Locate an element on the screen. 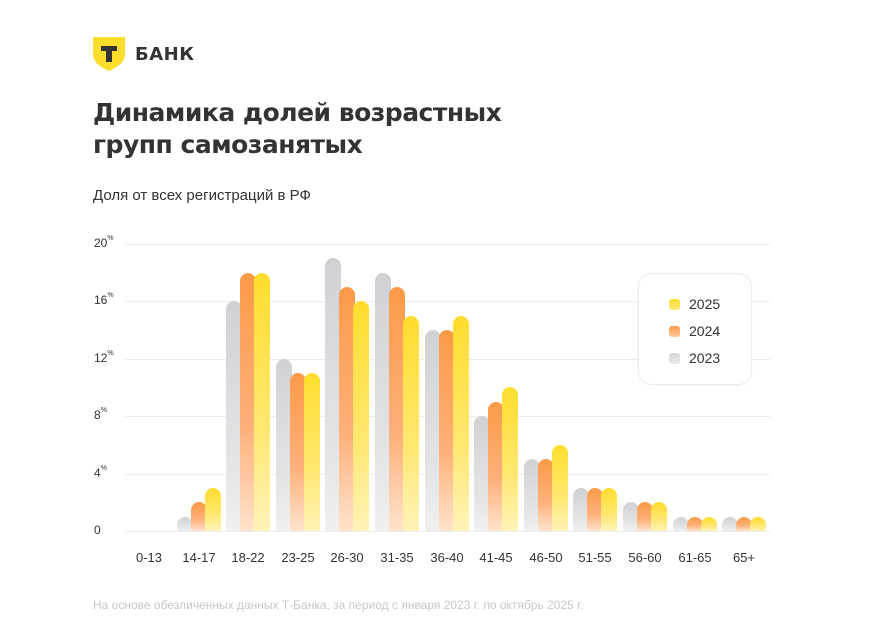  y-tick-label: 12% is located at coordinates (104, 357).